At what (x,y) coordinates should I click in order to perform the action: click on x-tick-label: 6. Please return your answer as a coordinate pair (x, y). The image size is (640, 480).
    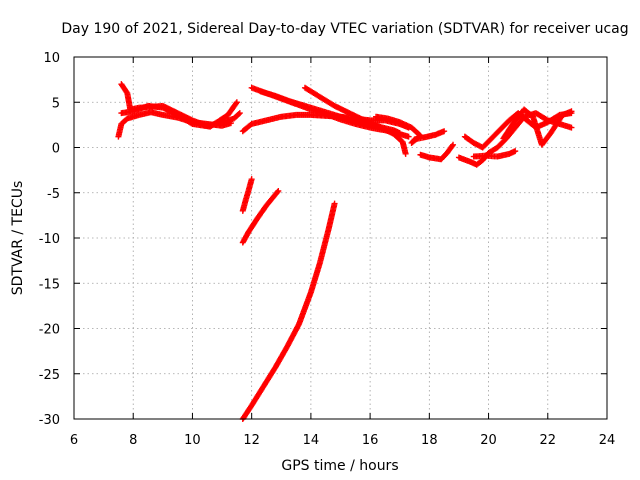
    Looking at the image, I should click on (74, 440).